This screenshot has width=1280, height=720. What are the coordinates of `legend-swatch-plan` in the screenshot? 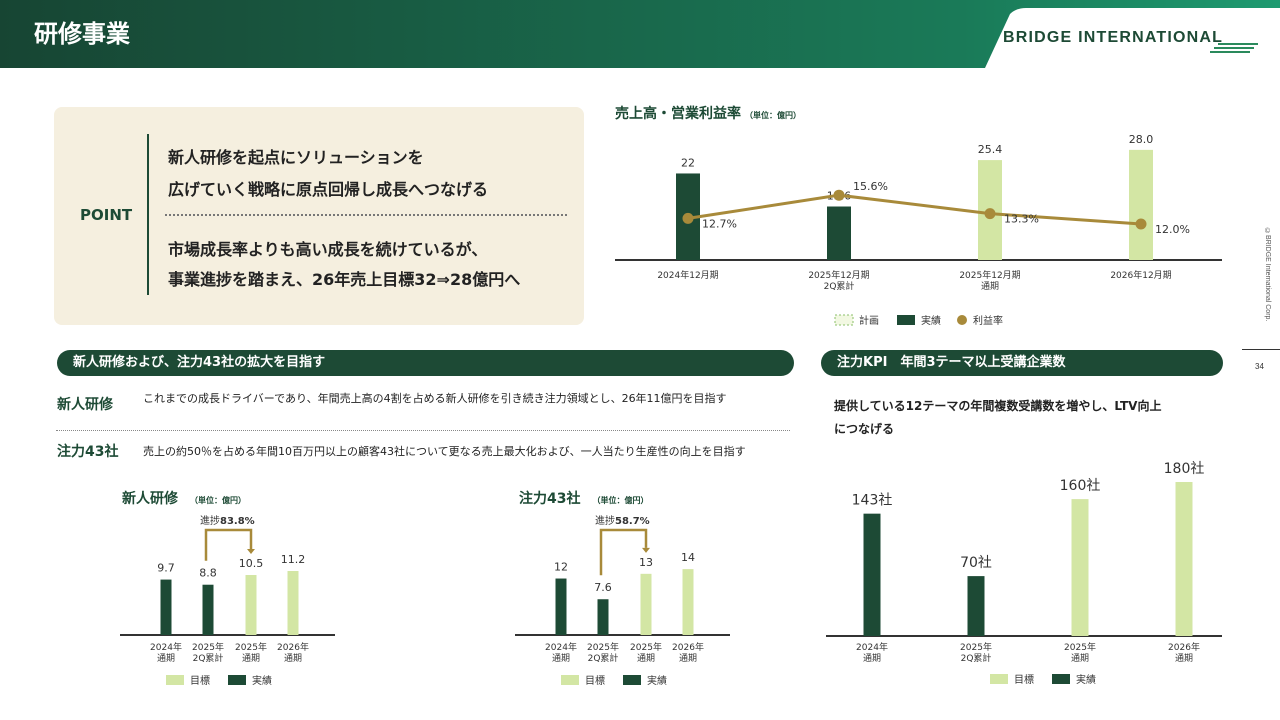 It's located at (844, 320).